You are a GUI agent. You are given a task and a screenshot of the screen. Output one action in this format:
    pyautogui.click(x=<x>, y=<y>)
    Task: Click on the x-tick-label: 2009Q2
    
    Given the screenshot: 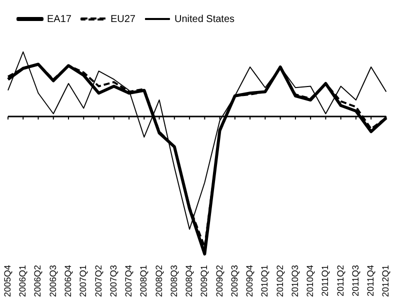 What is the action you would take?
    pyautogui.click(x=219, y=281)
    